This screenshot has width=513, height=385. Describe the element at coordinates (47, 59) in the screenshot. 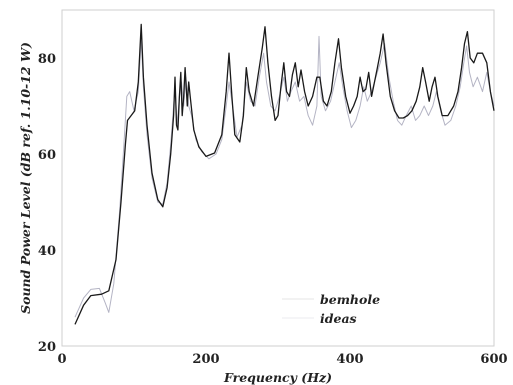

I see `y-tick-label: 80` at that location.